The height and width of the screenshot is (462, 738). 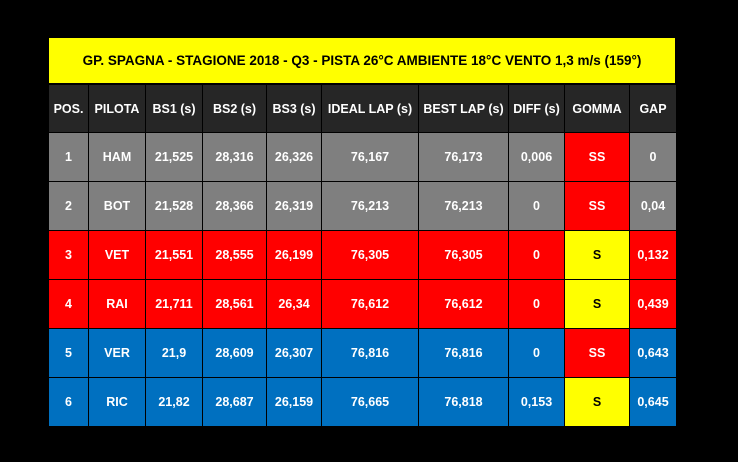 I want to click on cell-bs3: 26,199, so click(x=294, y=255).